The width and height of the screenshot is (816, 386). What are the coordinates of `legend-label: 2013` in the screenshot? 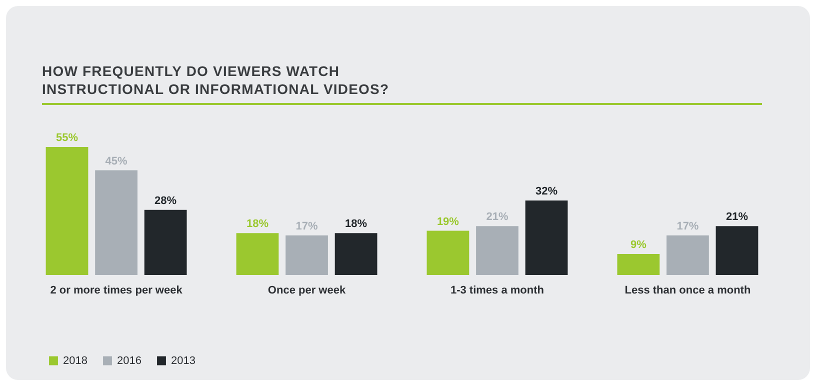 It's located at (183, 360).